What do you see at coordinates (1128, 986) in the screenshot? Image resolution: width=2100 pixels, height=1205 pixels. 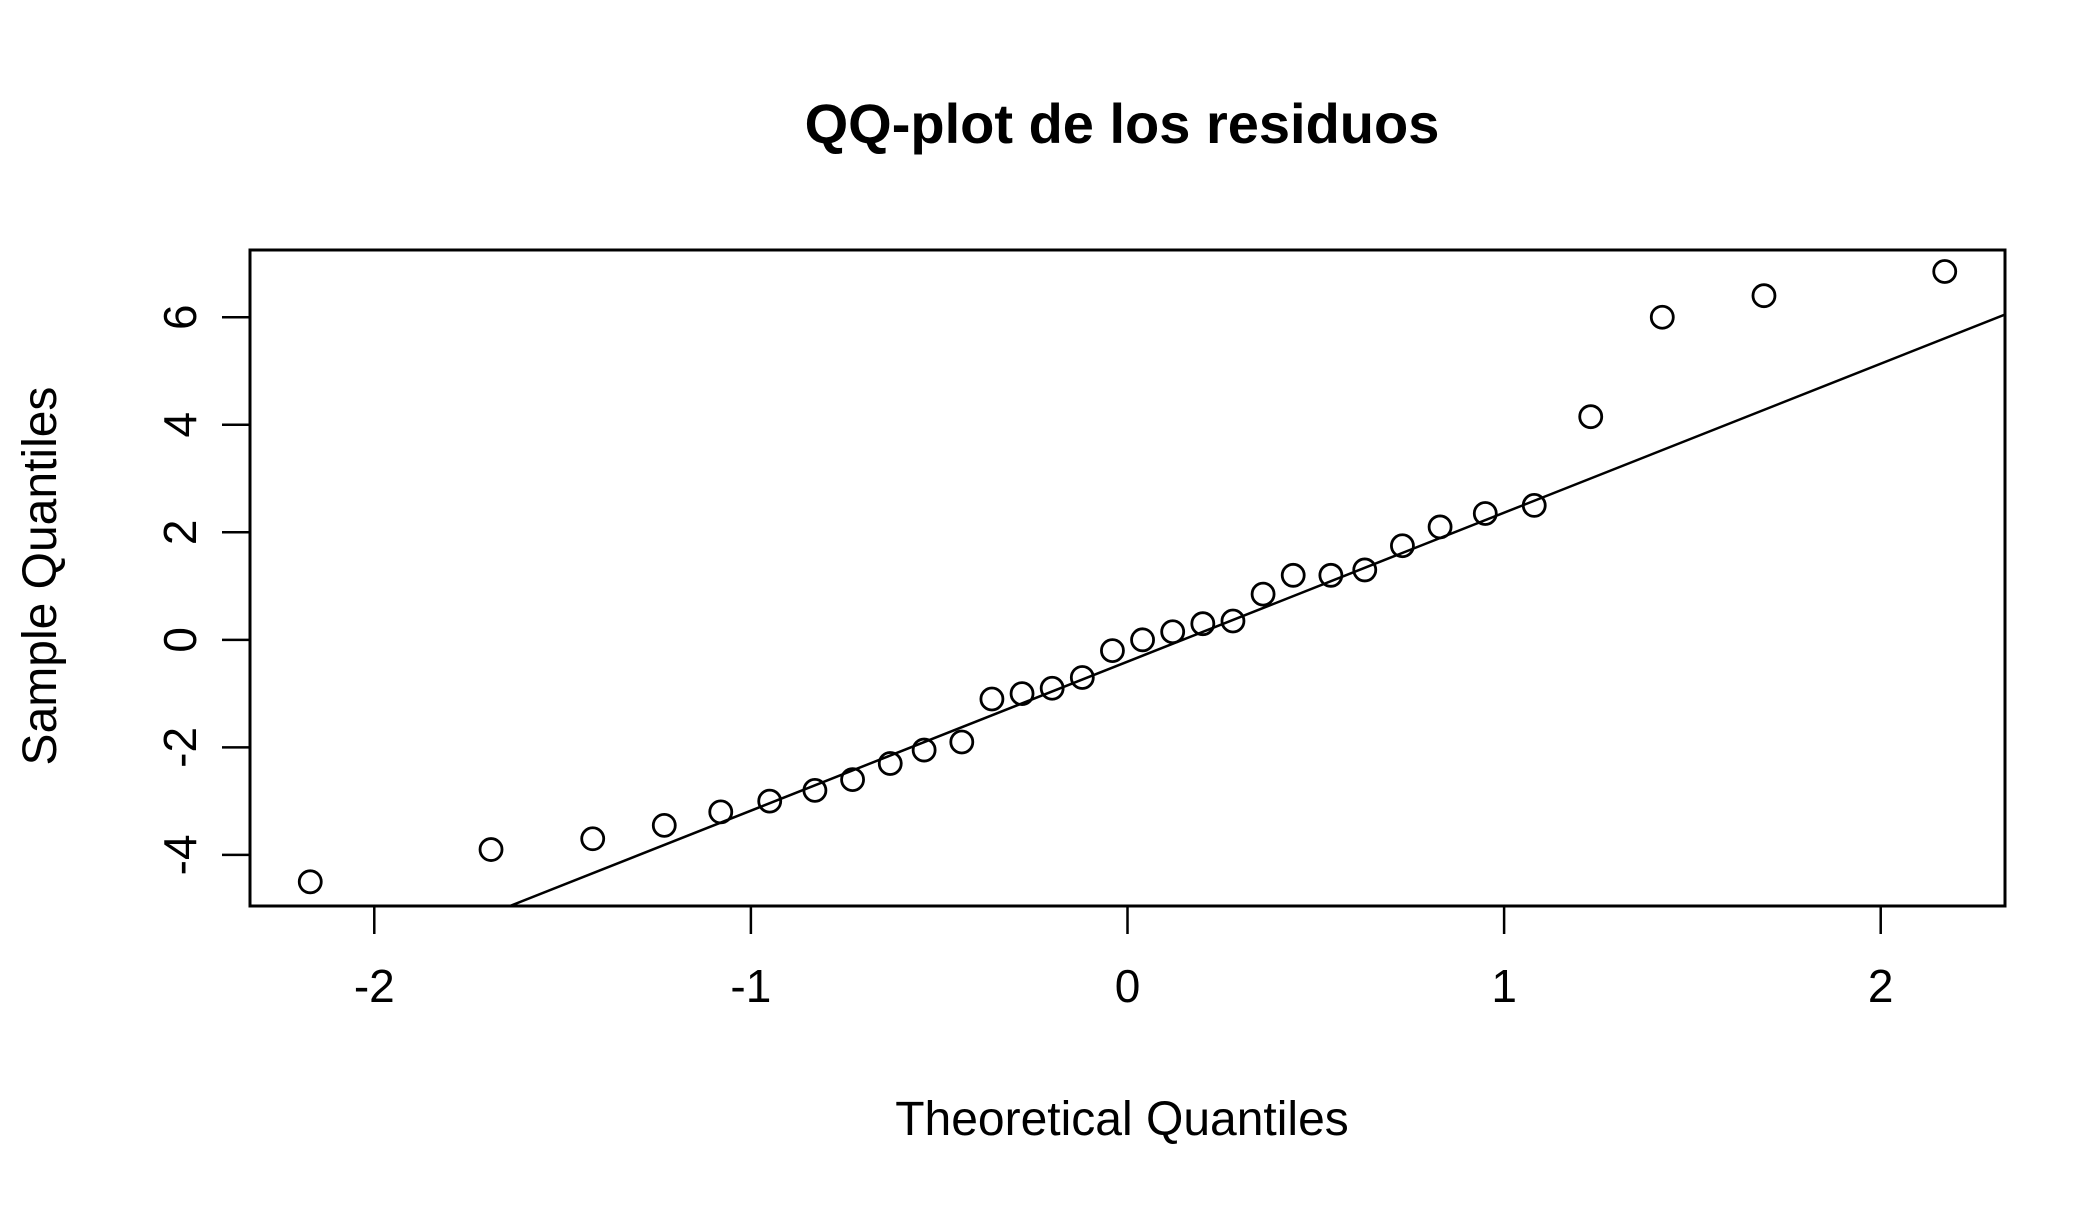 I see `x-tick-label: 0` at bounding box center [1128, 986].